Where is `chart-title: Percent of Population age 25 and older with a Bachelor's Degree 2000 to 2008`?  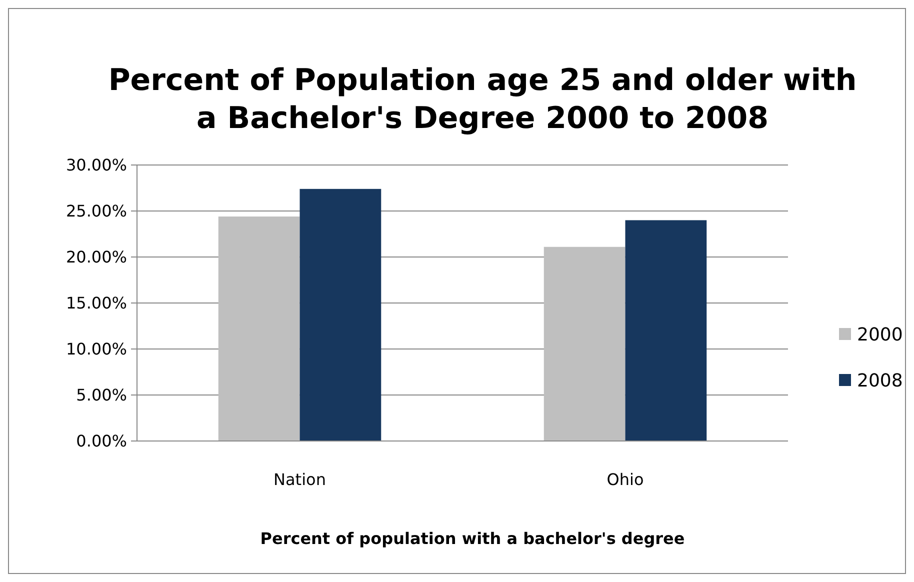
chart-title: Percent of Population age 25 and older with a Bachelor's Degree 2000 to 2008 is located at coordinates (482, 99).